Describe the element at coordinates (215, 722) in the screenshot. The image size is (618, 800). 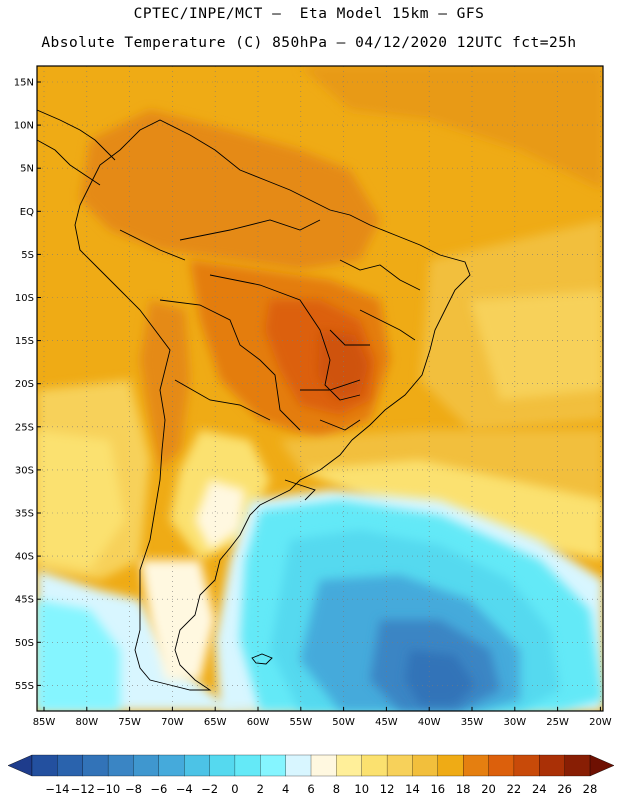
I see `lon-label: 65W` at that location.